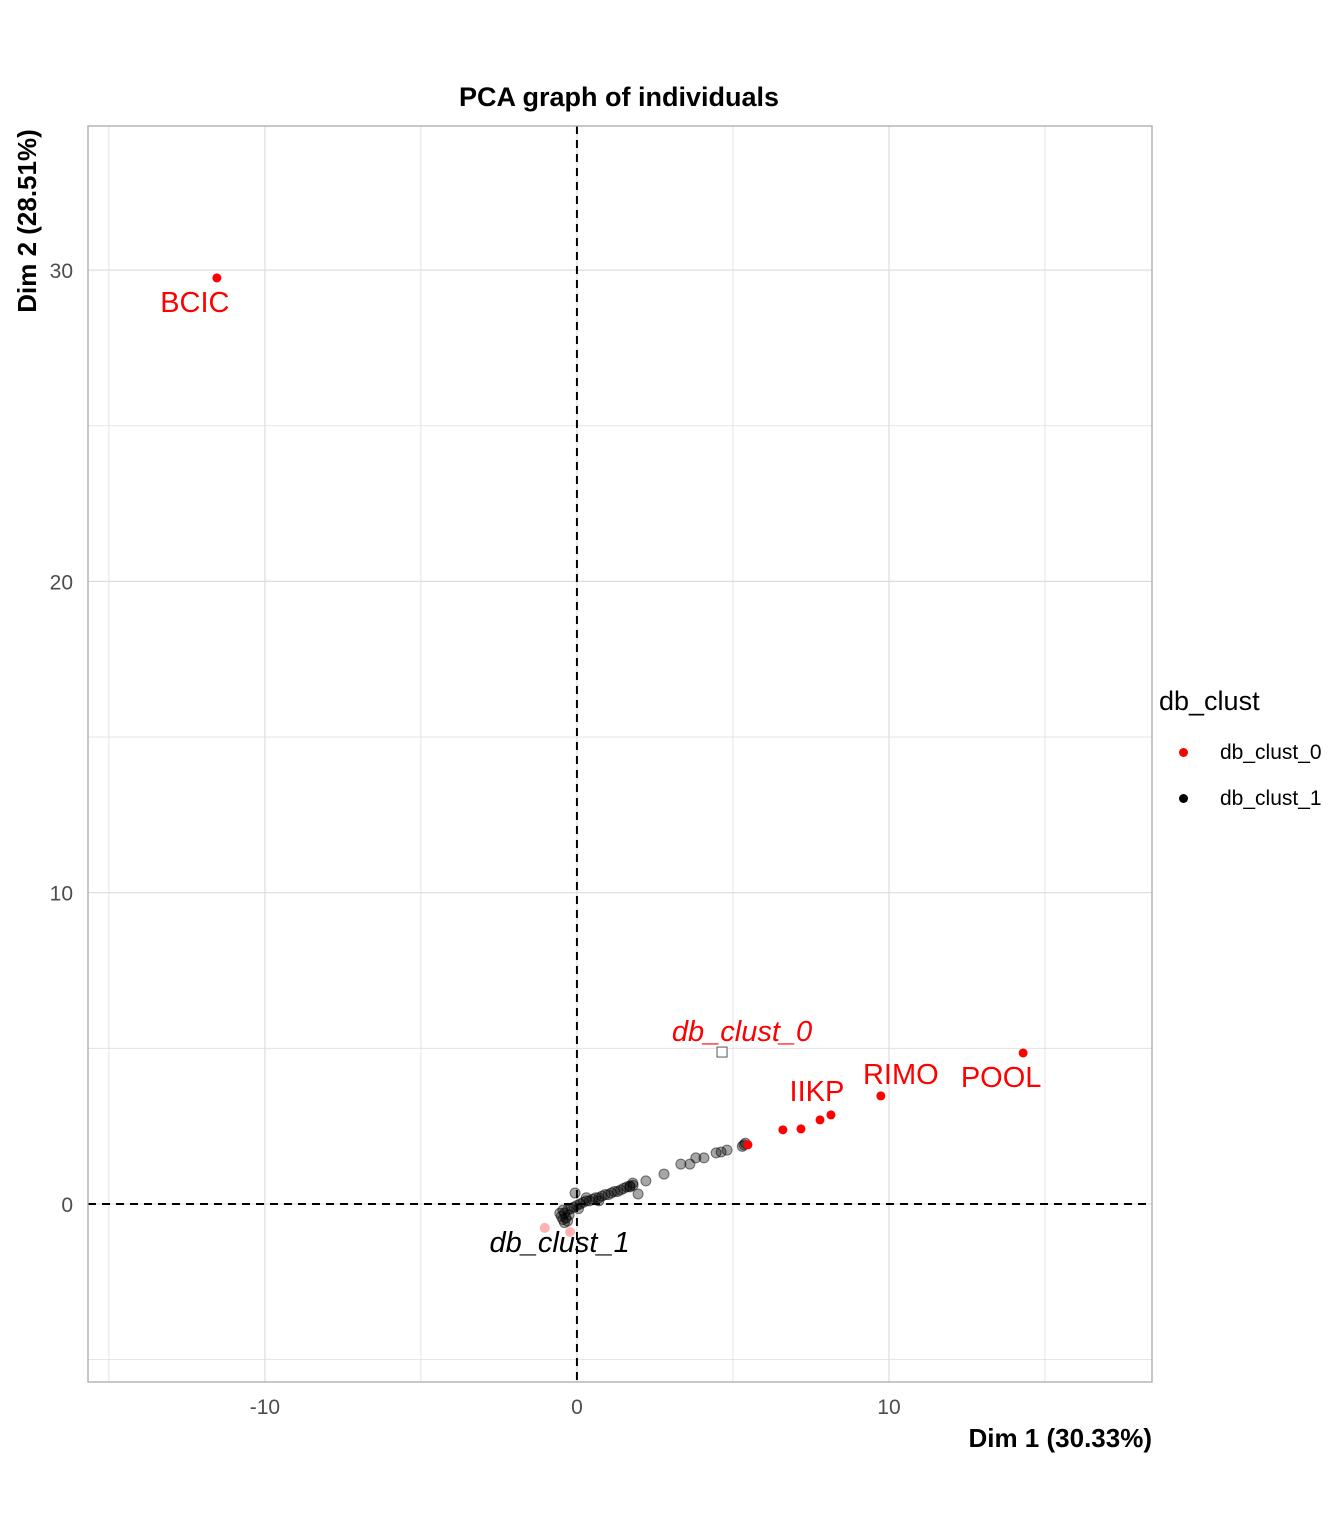 The image size is (1344, 1536). What do you see at coordinates (1183, 752) in the screenshot?
I see `red-dot-icon` at bounding box center [1183, 752].